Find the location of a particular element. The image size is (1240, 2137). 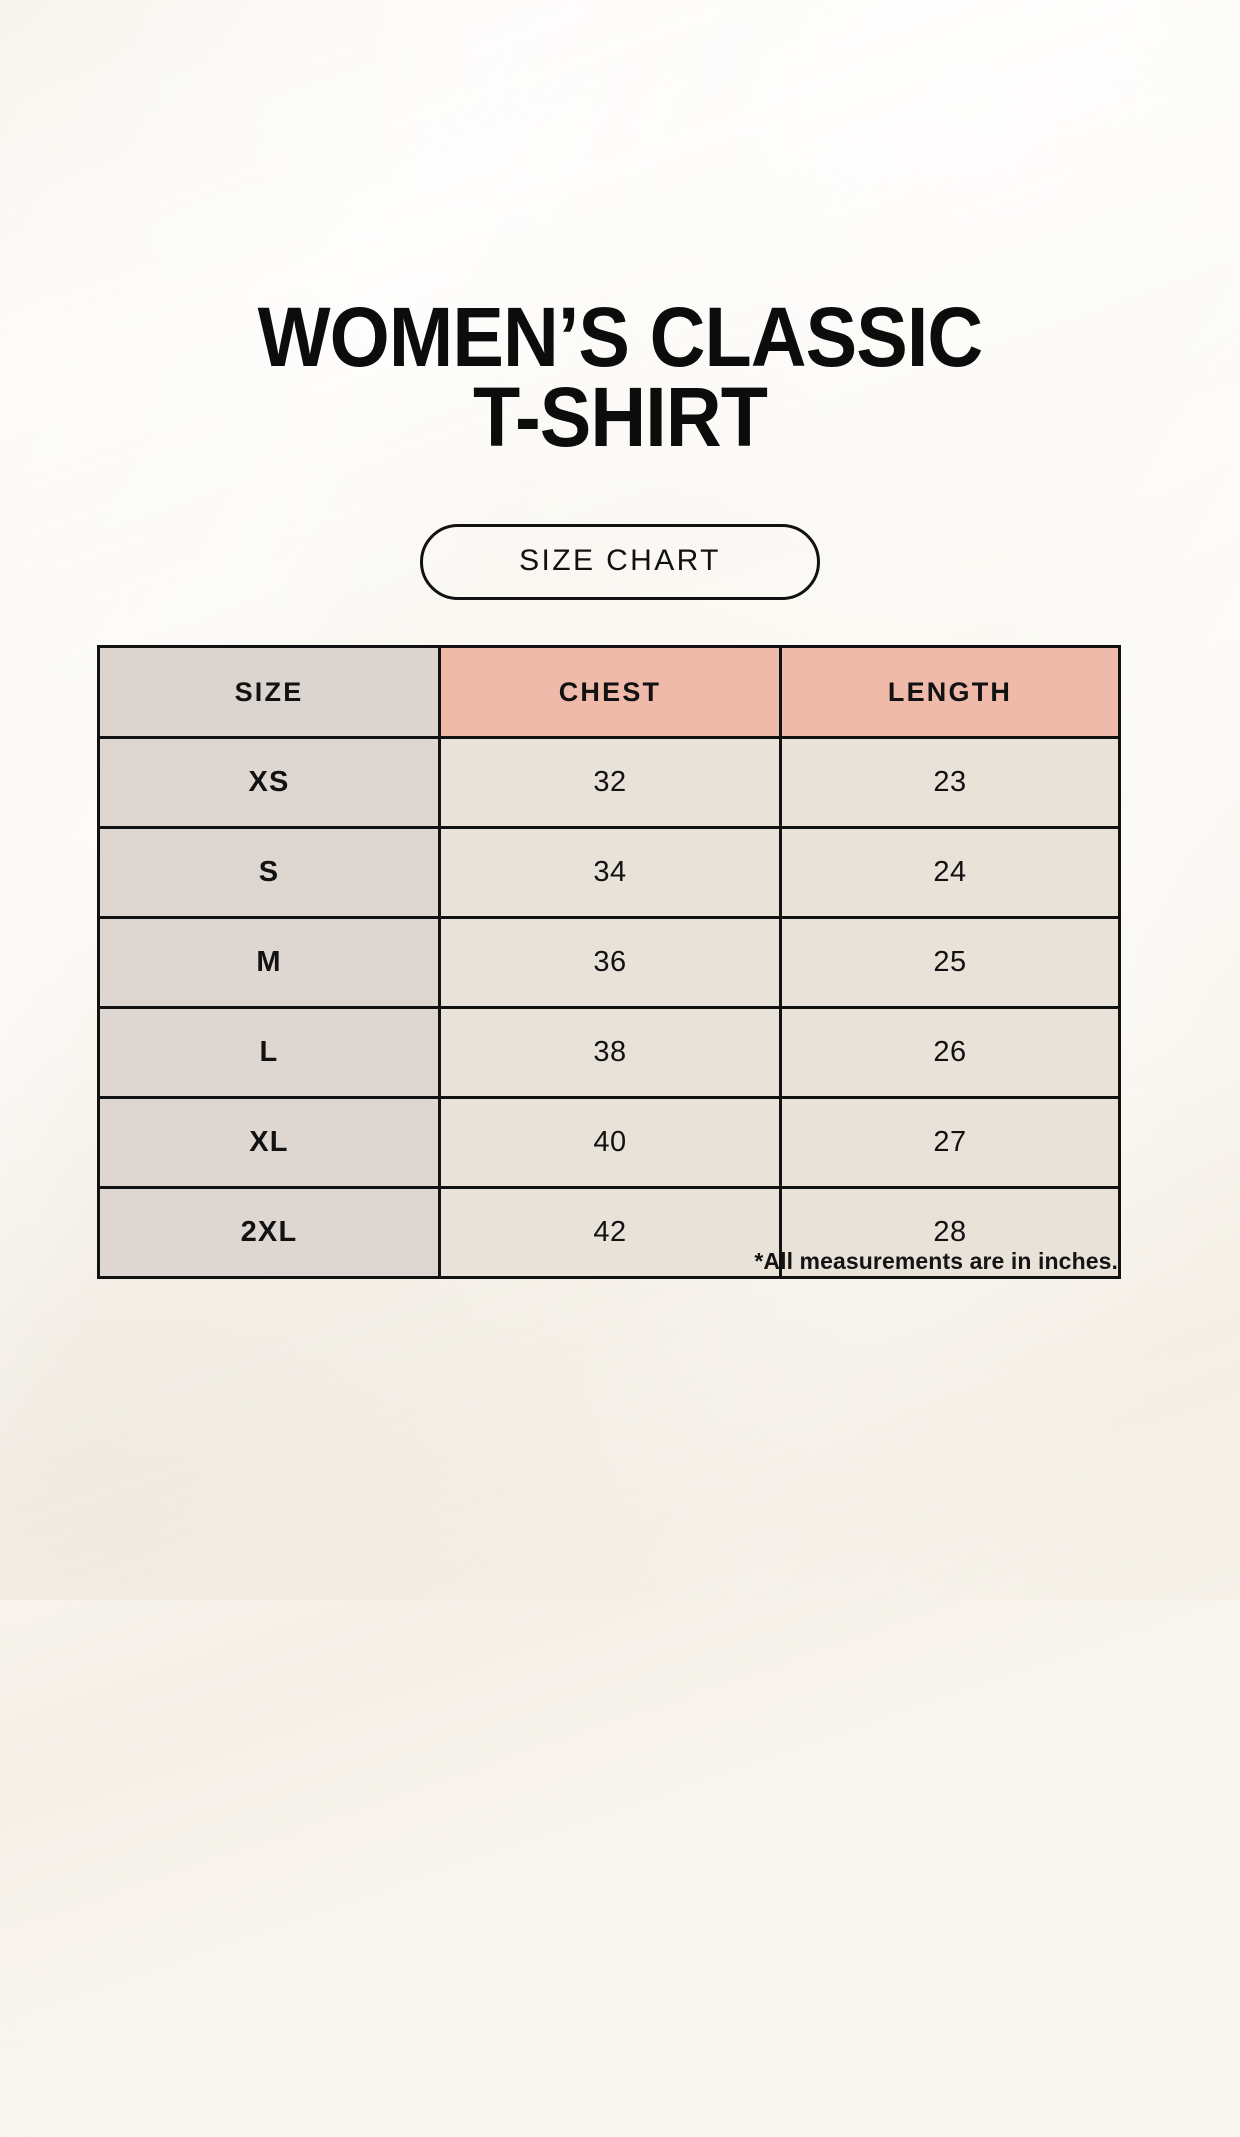

page-title: WOMEN’S CLASSIC T-SHIRT is located at coordinates (620, 377).